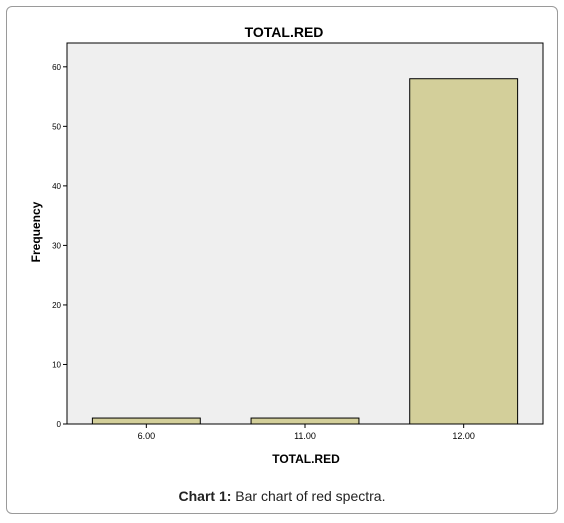 The width and height of the screenshot is (564, 523). I want to click on x-tick-label: 6.00, so click(147, 436).